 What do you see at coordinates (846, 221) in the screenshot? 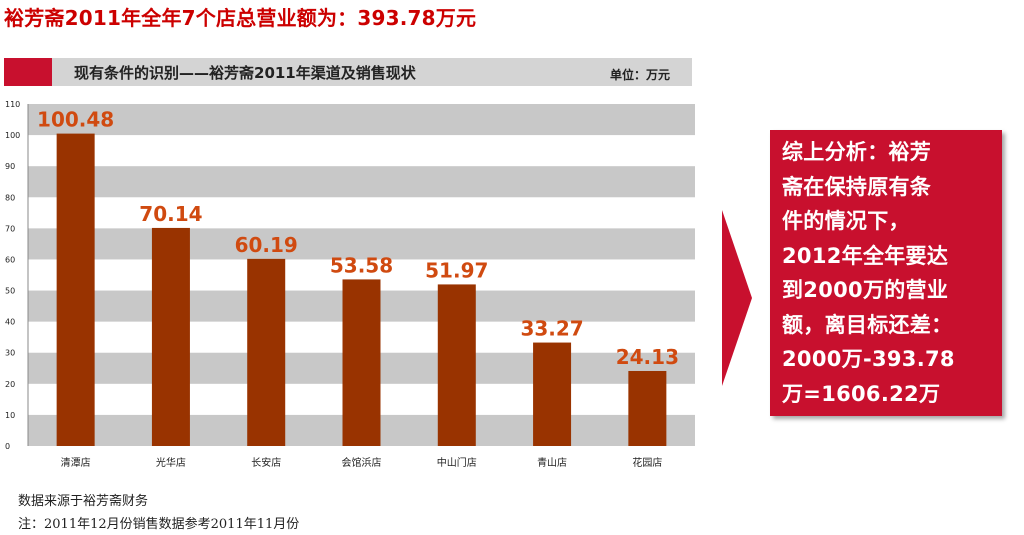
I see `analysis-line: 件的情况下，` at bounding box center [846, 221].